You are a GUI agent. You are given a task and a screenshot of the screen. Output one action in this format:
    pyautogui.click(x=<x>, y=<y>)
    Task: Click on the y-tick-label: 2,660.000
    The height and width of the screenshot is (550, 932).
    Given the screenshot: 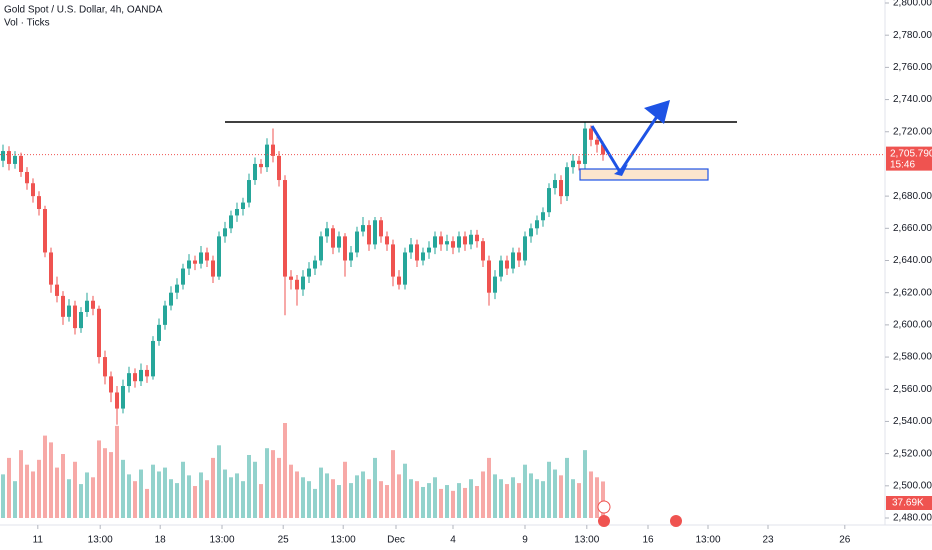 What is the action you would take?
    pyautogui.click(x=912, y=228)
    